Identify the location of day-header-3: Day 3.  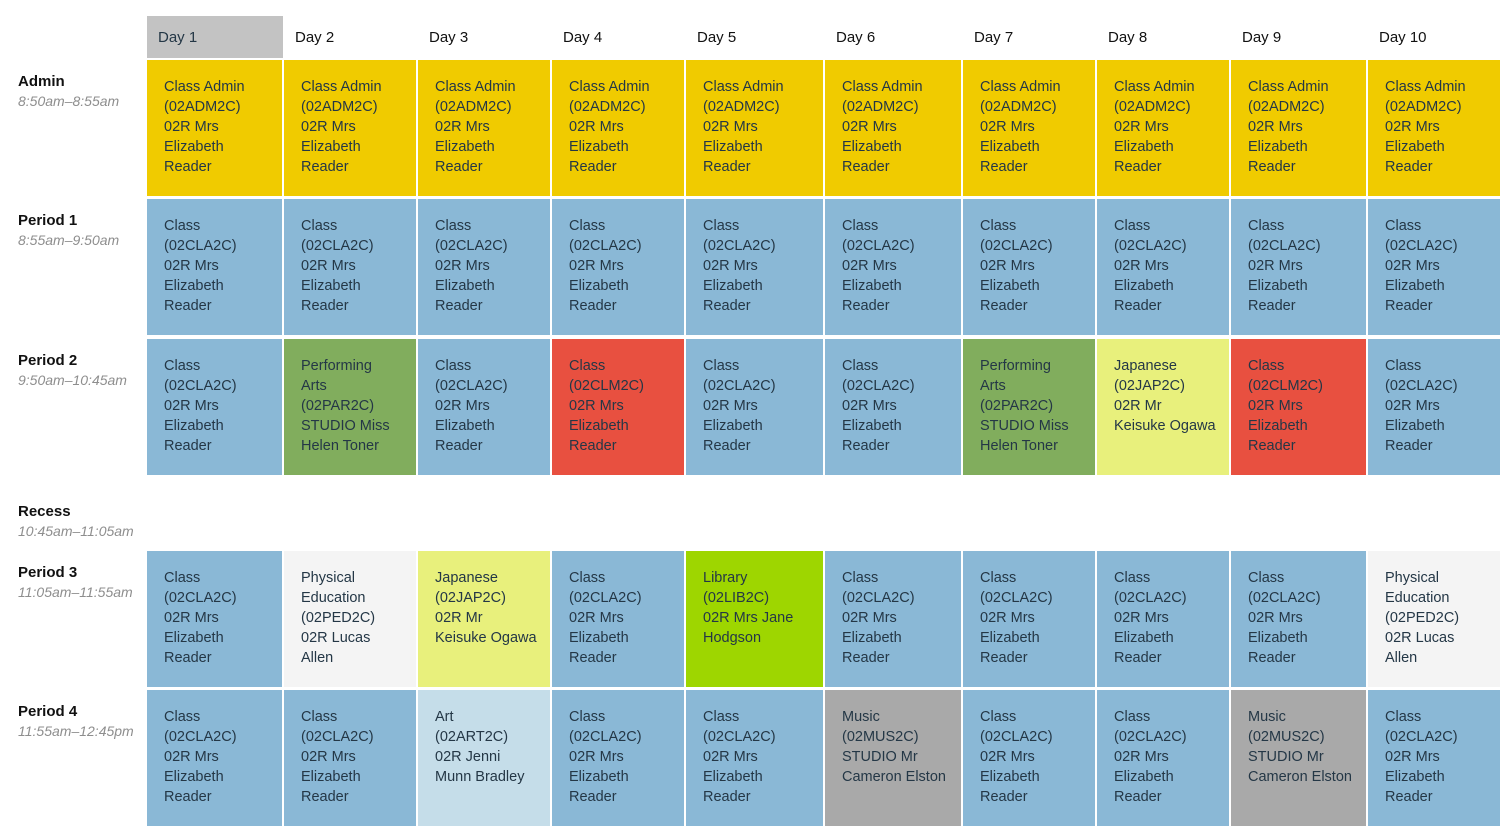
(449, 37).